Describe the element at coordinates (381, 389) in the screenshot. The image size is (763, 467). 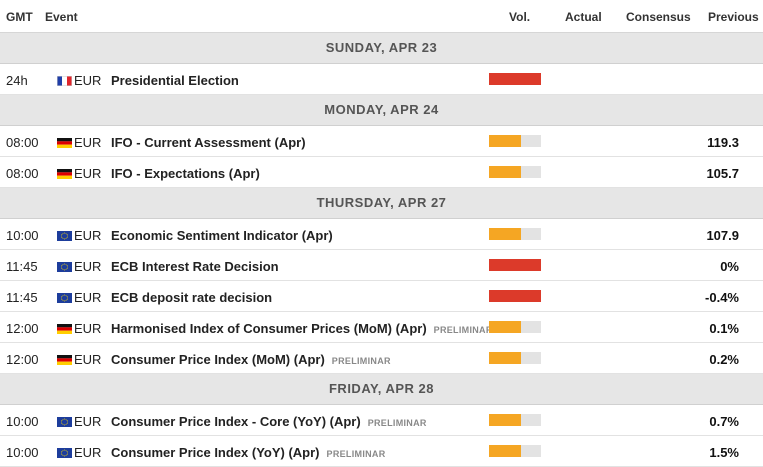
I see `day-header: FRIDAY, APR 28` at that location.